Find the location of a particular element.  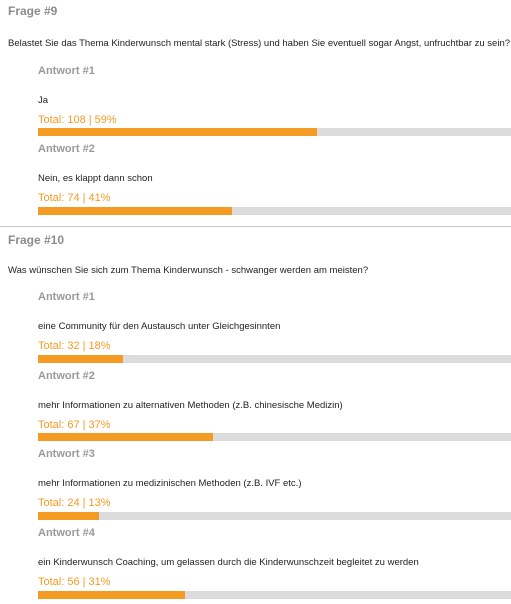

question-divider is located at coordinates (255, 226).